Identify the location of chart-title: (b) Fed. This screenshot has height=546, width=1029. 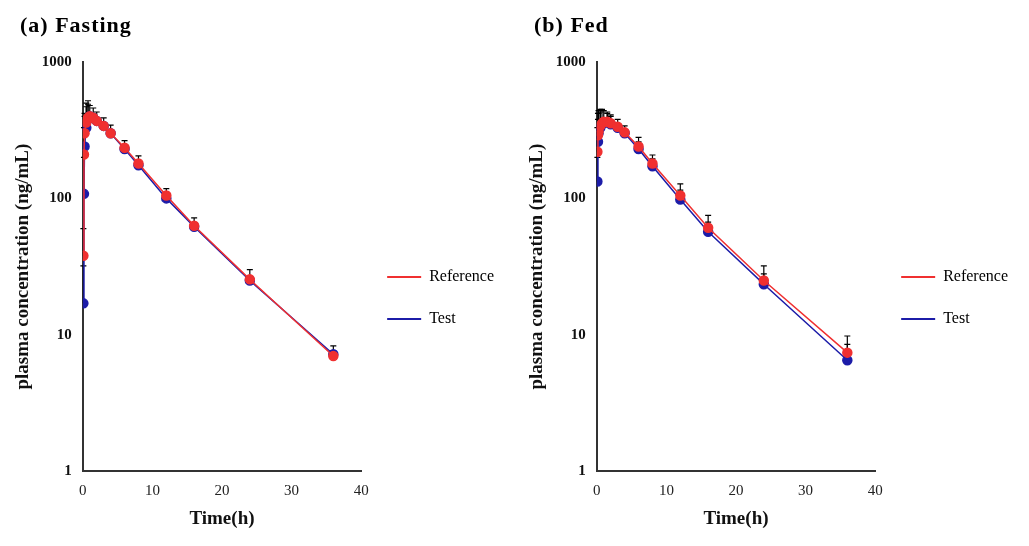
(571, 25).